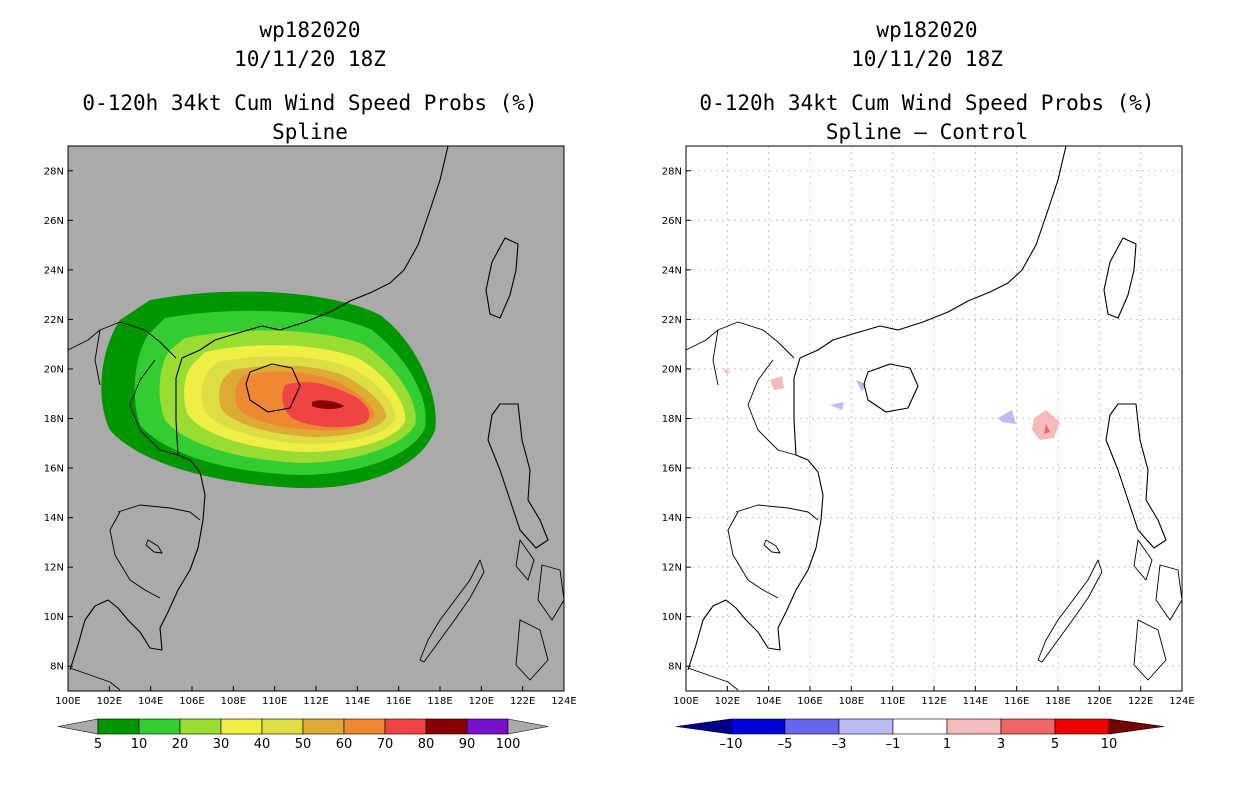 The image size is (1236, 800). Describe the element at coordinates (310, 59) in the screenshot. I see `left-datetime: 10/11/20 18Z` at that location.